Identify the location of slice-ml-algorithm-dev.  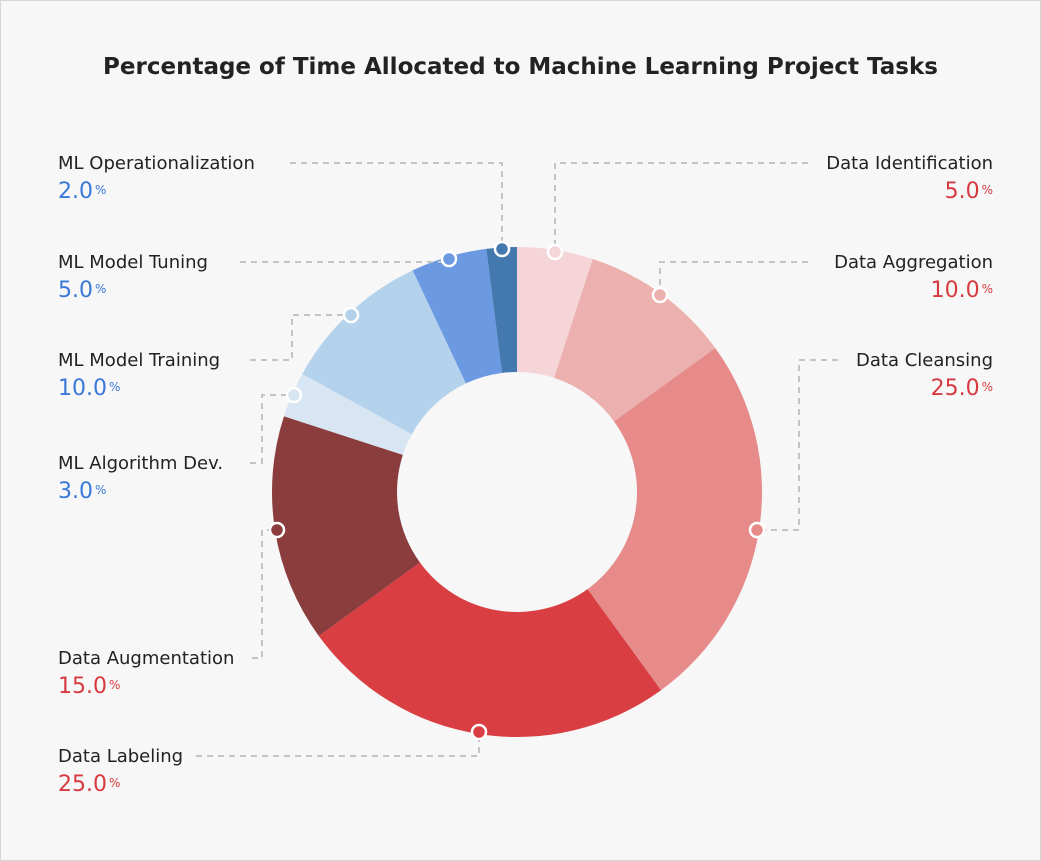
(347, 414).